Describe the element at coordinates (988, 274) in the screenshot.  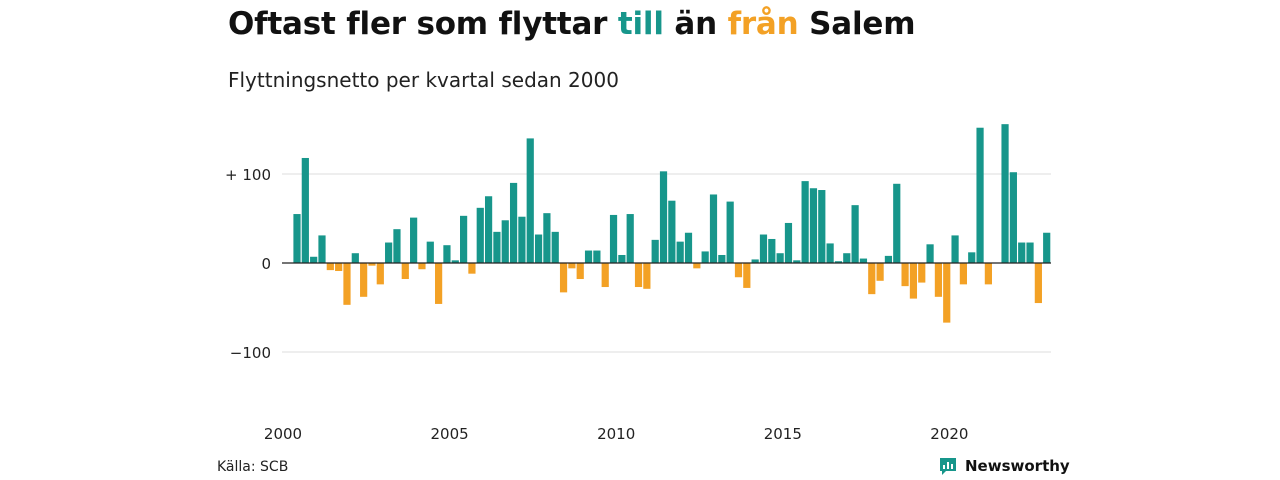
I see `bar-2020-k4` at that location.